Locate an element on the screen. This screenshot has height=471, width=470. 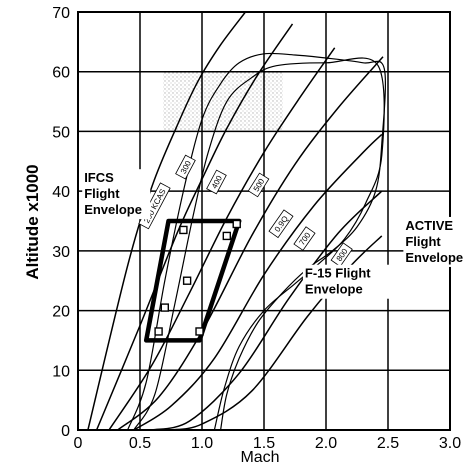
x-axis-label: Mach is located at coordinates (259, 457).